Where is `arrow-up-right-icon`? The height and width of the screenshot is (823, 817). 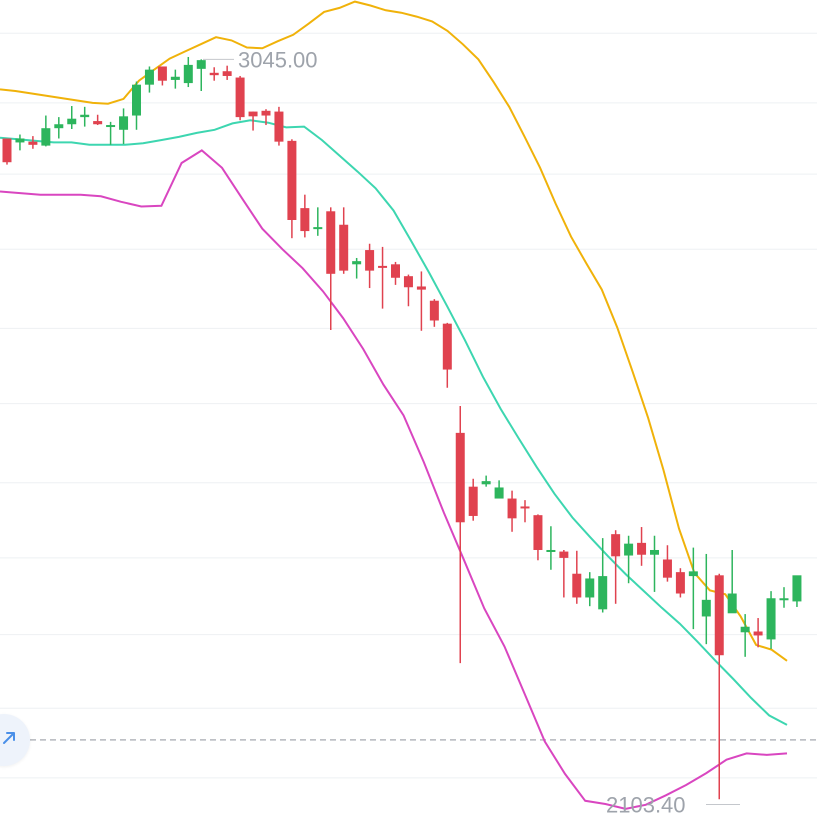
arrow-up-right-icon is located at coordinates (9, 738).